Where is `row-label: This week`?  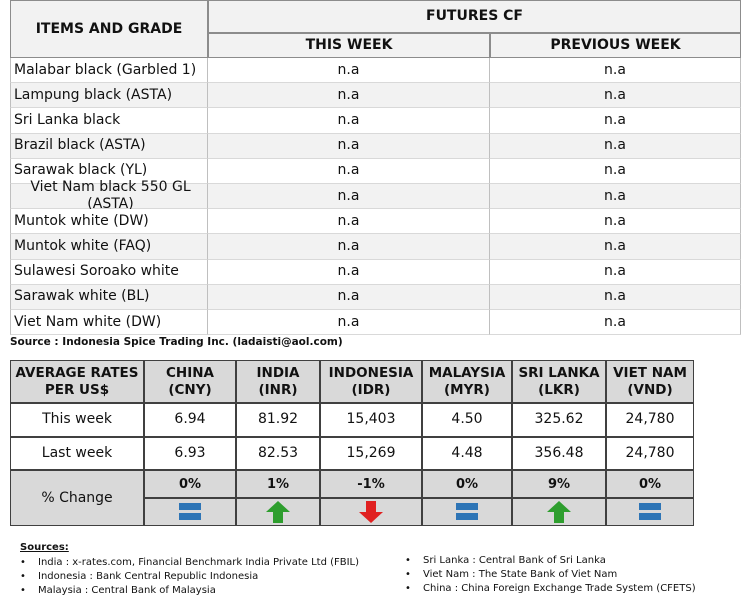
row-label: This week is located at coordinates (77, 420).